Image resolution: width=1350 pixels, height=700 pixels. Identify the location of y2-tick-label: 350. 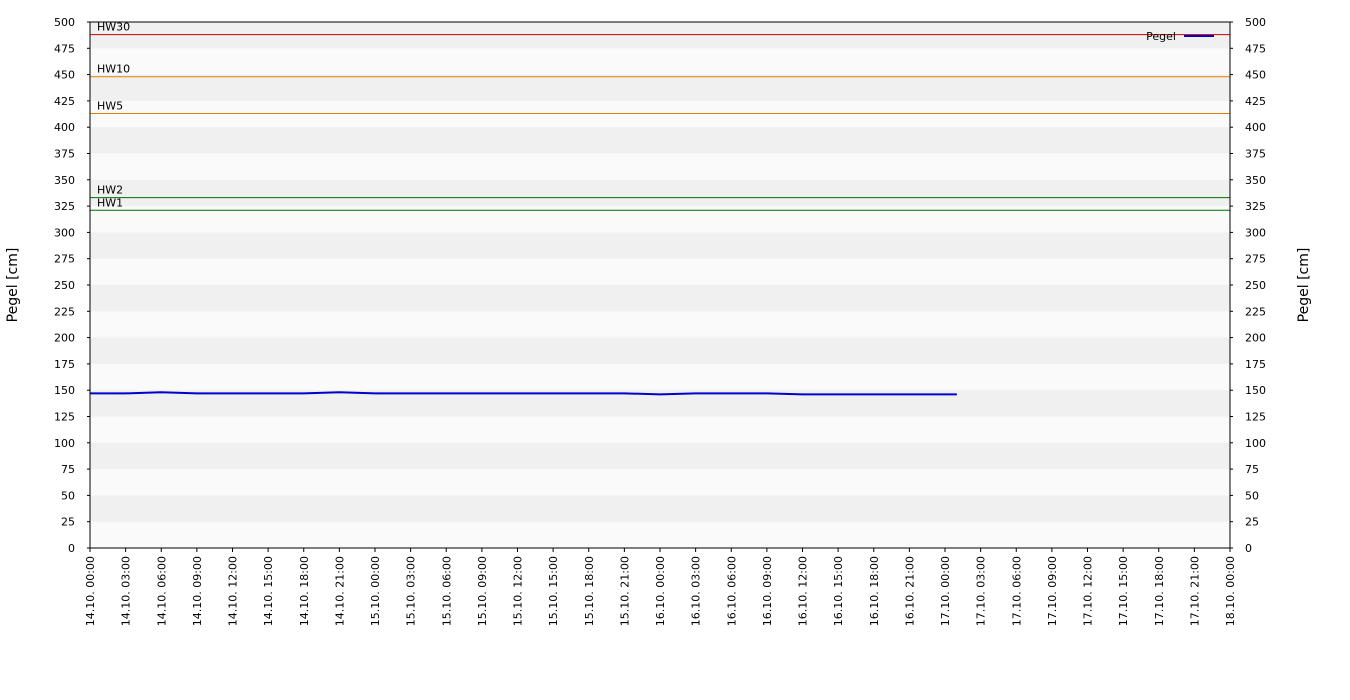
(1255, 180).